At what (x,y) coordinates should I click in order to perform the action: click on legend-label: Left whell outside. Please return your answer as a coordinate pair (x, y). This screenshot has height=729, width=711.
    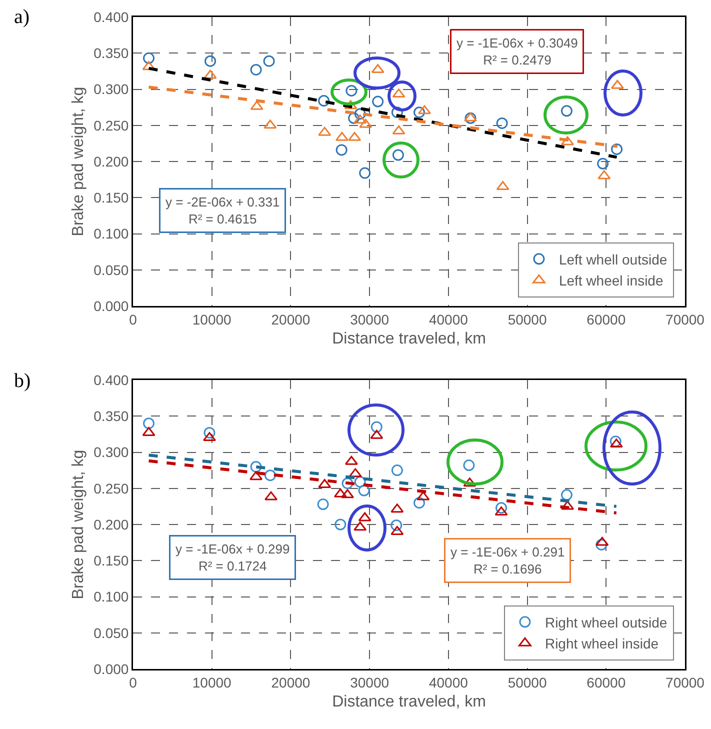
    Looking at the image, I should click on (613, 259).